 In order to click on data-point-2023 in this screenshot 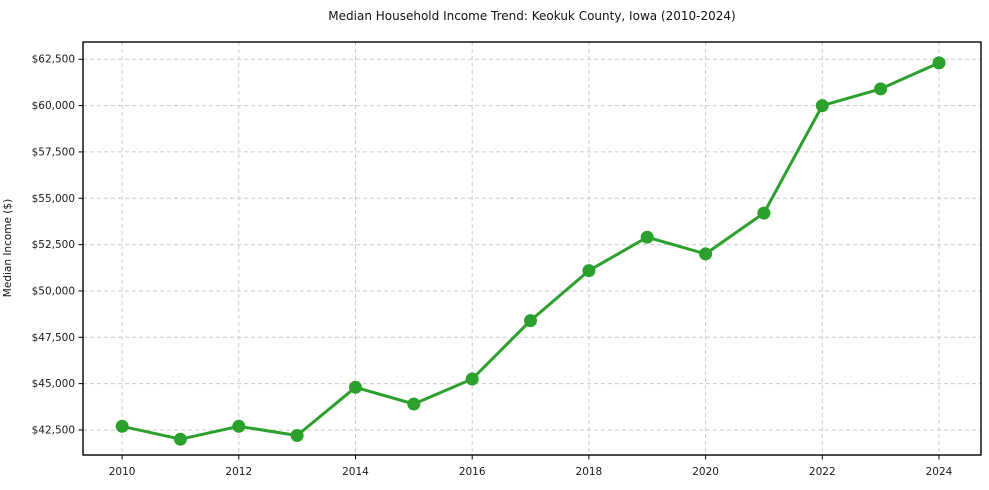, I will do `click(881, 89)`.